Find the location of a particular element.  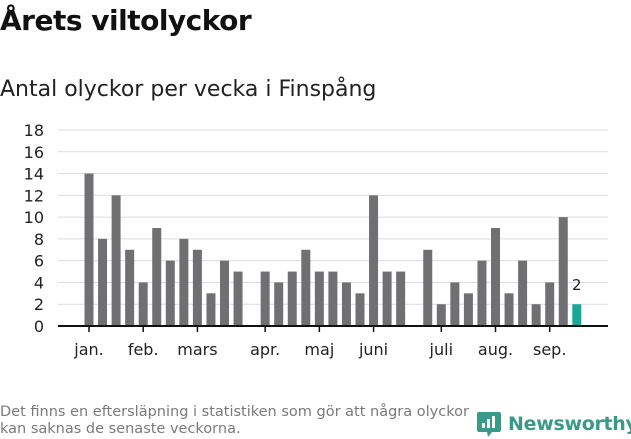

y-tick-label: 12 is located at coordinates (34, 195).